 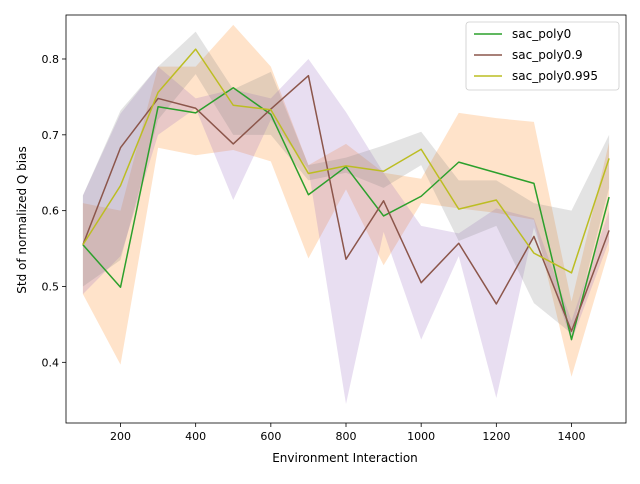 I want to click on legend: sac_poly0 sac_poly0.9 sac_poly0.995, so click(x=542, y=56).